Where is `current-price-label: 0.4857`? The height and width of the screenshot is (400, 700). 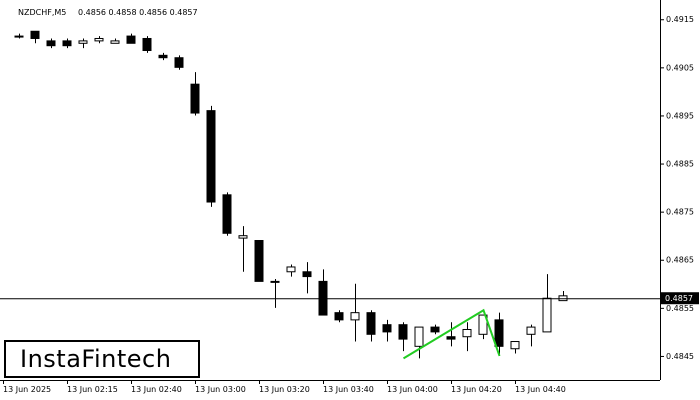
current-price-label: 0.4857 is located at coordinates (680, 298).